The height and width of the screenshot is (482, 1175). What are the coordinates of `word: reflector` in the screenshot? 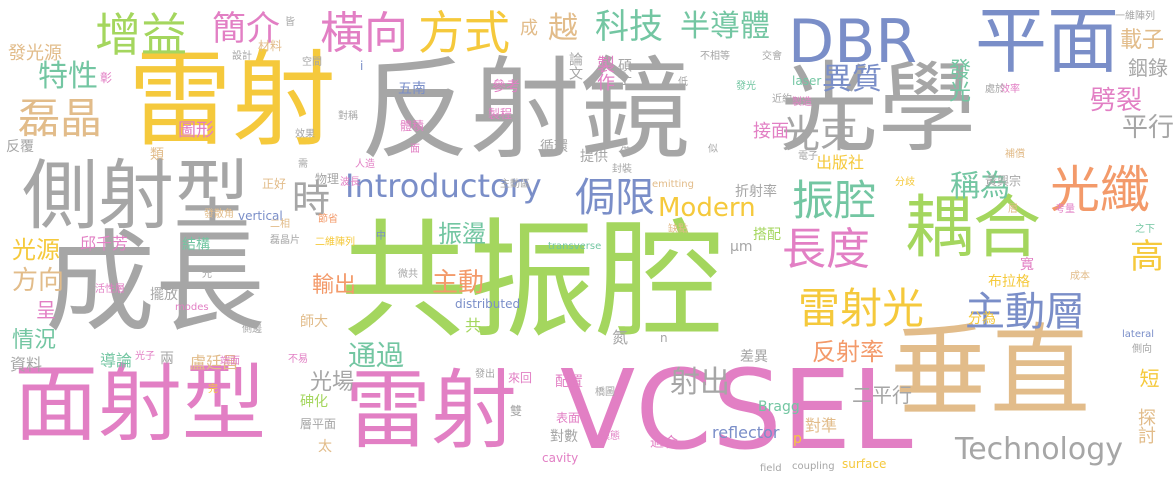 It's located at (746, 432).